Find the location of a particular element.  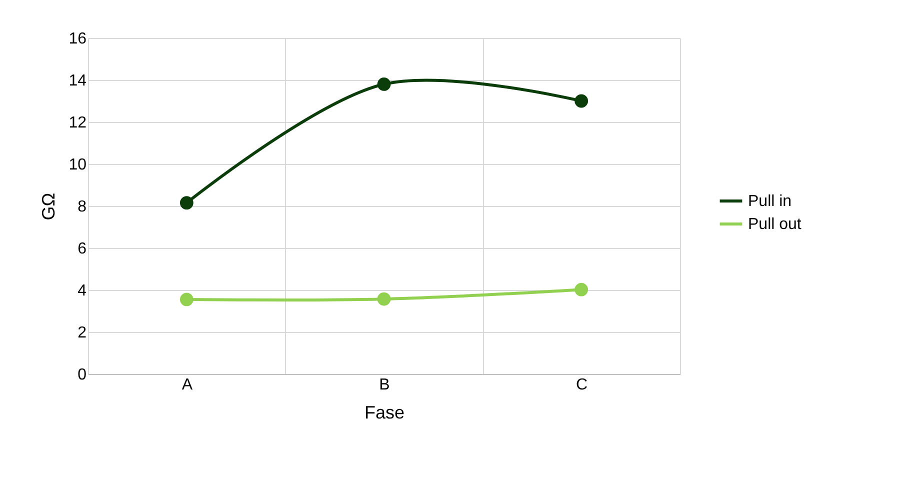

y-tick-label: 4 is located at coordinates (82, 291).